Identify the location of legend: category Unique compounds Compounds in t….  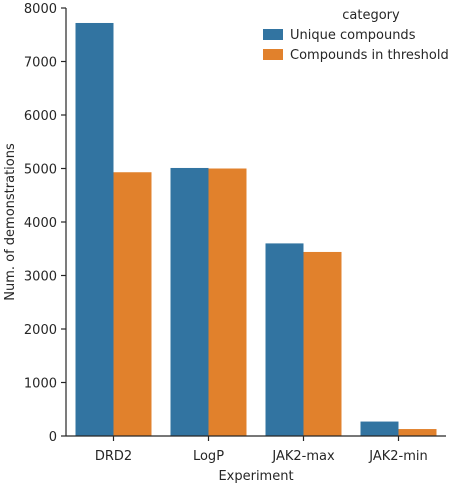
(356, 35).